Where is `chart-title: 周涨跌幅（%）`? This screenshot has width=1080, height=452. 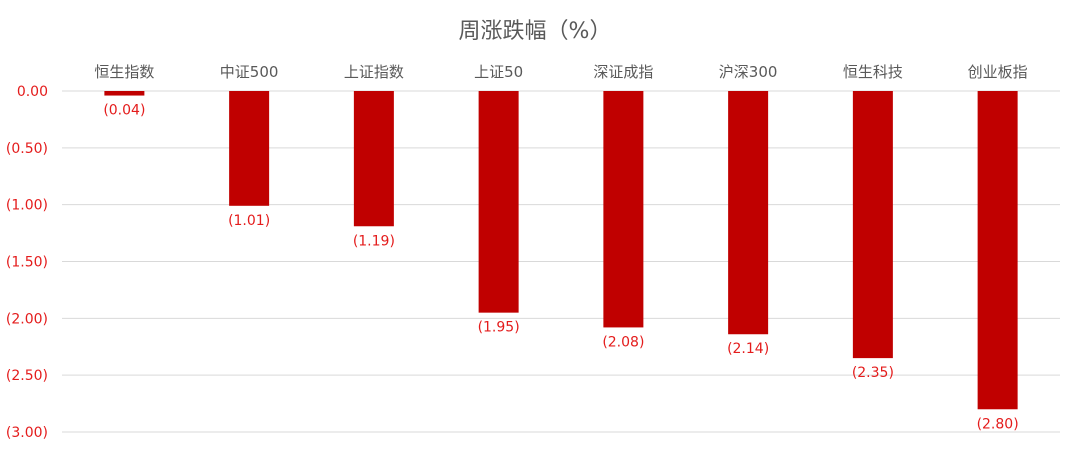
chart-title: 周涨跌幅（%） is located at coordinates (535, 31).